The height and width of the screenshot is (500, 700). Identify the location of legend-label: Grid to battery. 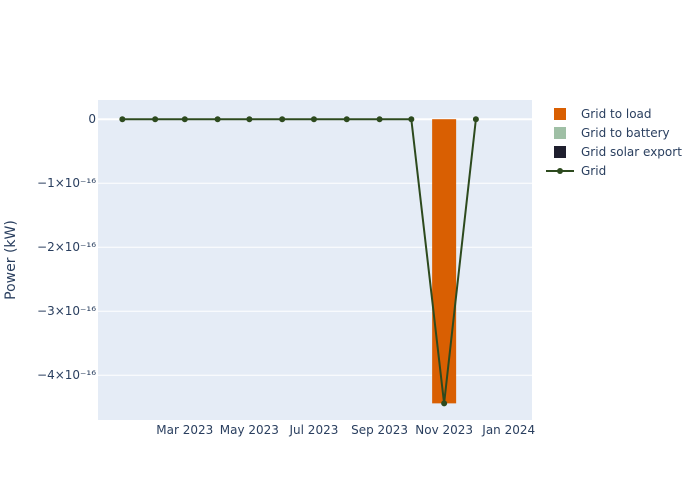
(625, 133).